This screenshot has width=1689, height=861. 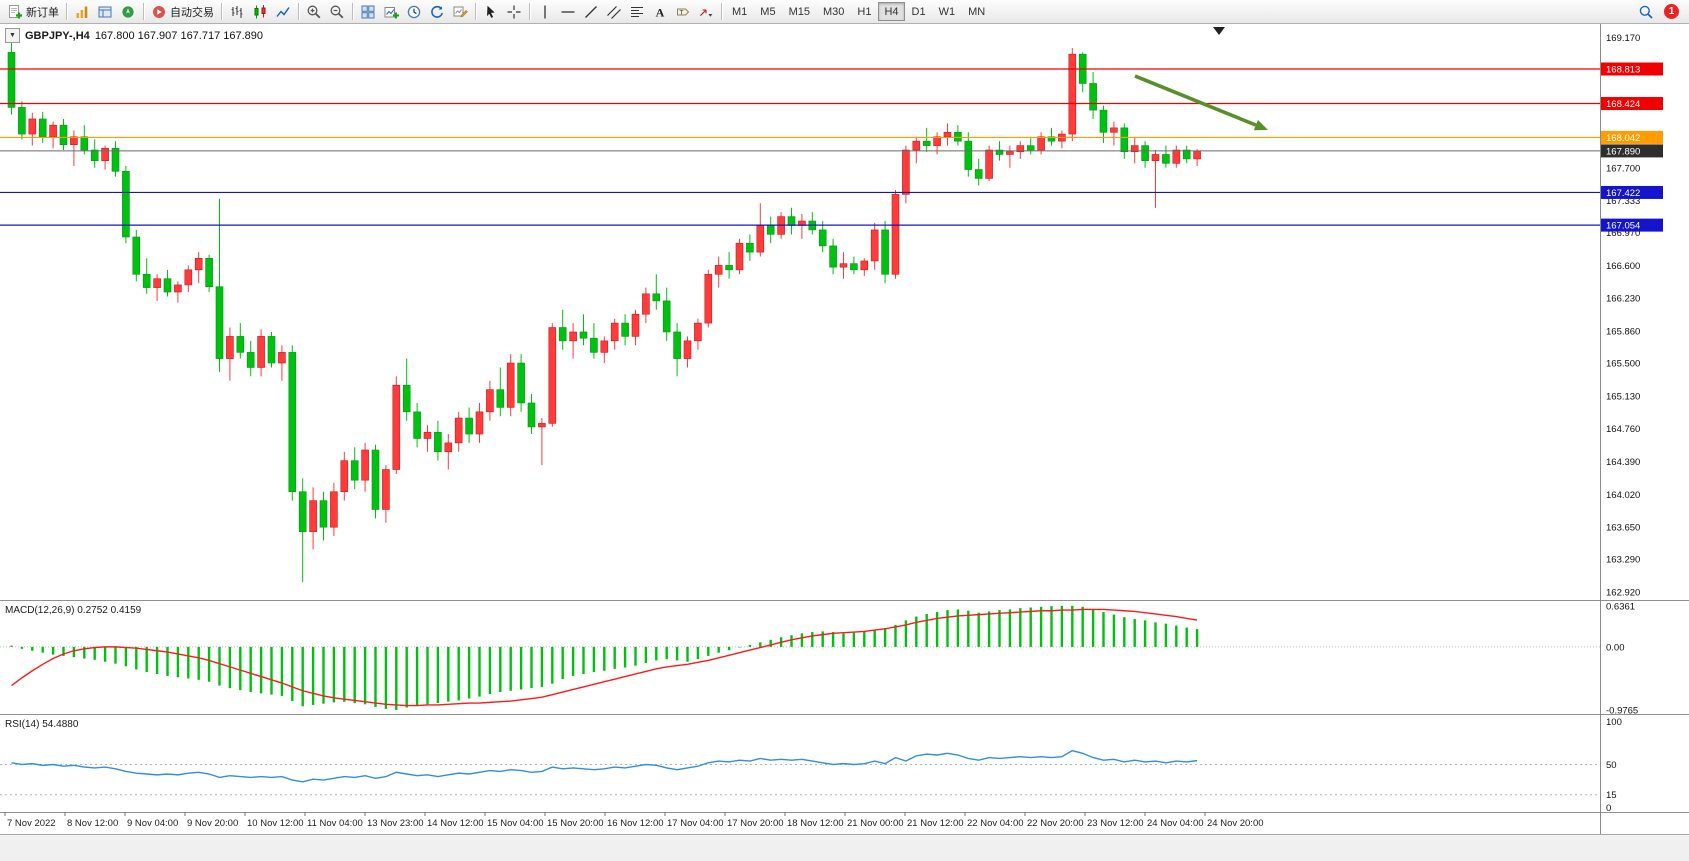 I want to click on tile-windows-button, so click(x=368, y=11).